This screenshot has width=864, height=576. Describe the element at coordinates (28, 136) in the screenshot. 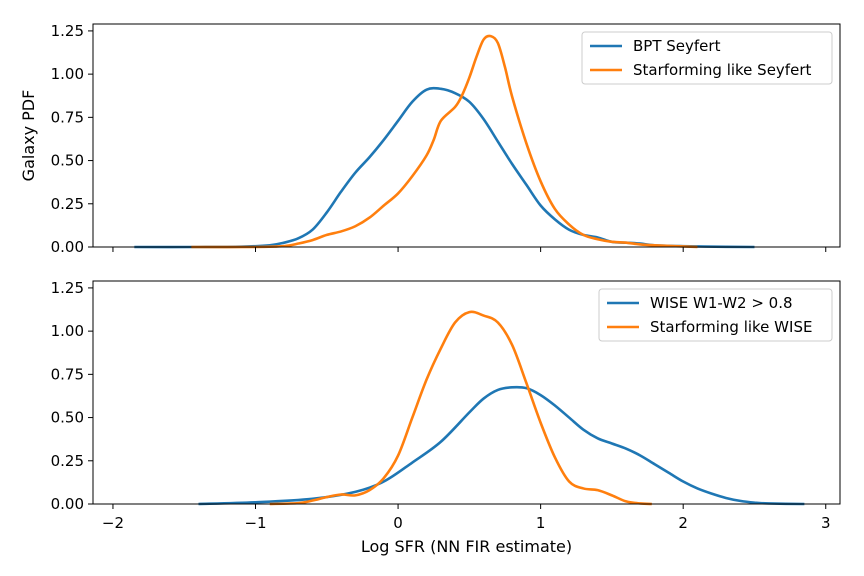

I see `y-axis-label-1: Galaxy PDF` at that location.